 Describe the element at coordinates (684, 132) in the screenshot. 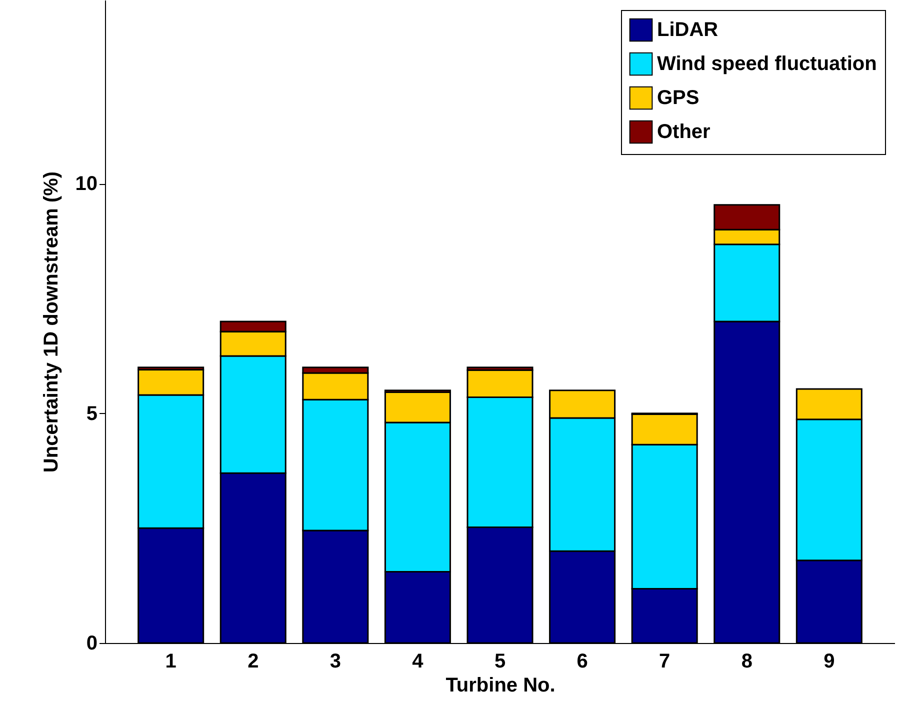

I see `legend-label: Other` at that location.